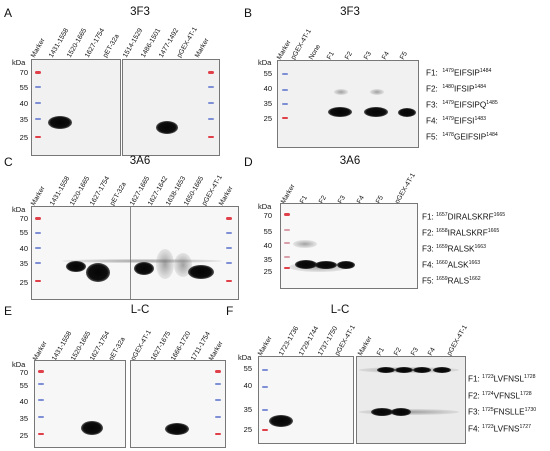  I want to click on sequence-item: F1: 1479EIFSIP1484, so click(459, 73).